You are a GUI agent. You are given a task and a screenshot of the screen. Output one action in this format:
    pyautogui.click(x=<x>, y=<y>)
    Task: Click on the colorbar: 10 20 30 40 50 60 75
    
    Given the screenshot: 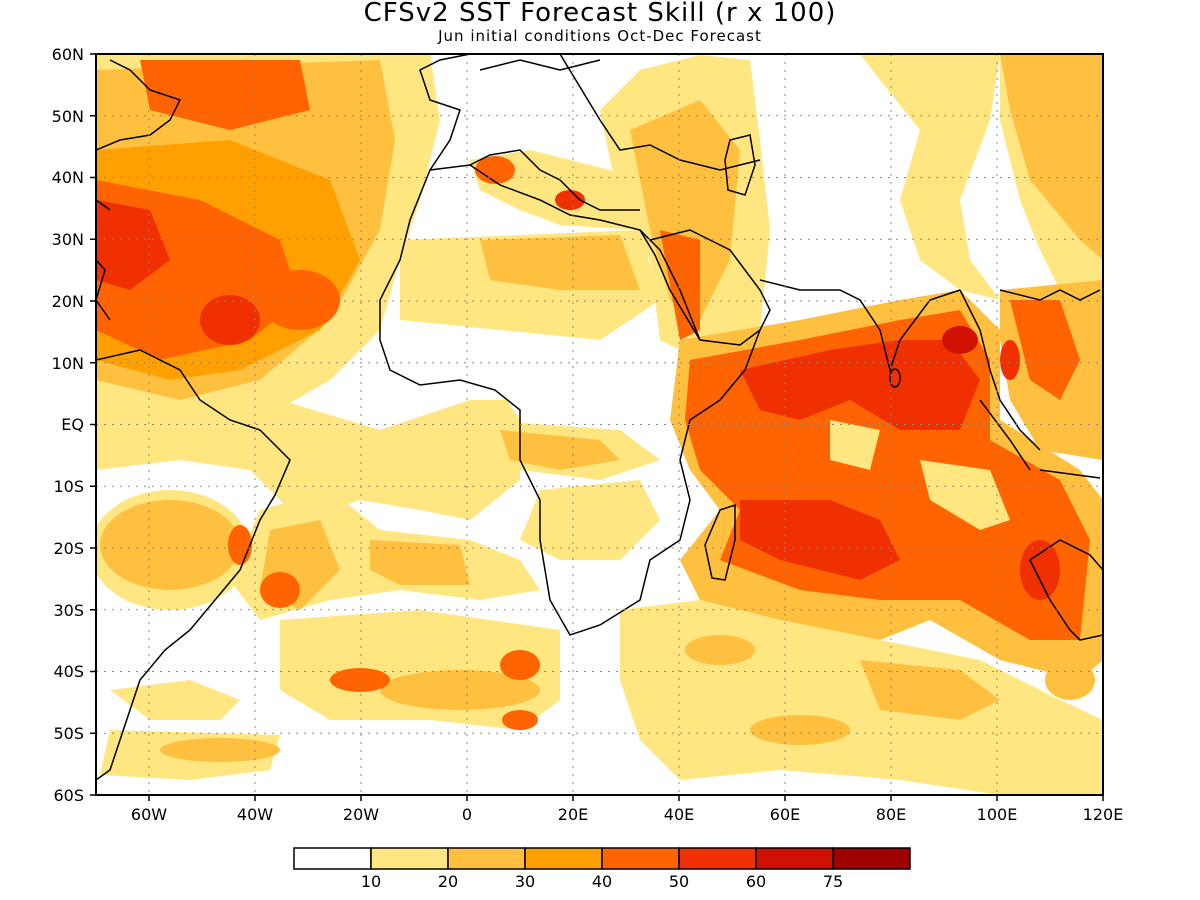 What is the action you would take?
    pyautogui.click(x=602, y=869)
    